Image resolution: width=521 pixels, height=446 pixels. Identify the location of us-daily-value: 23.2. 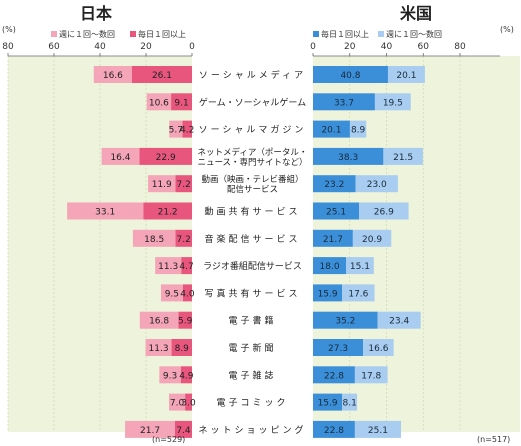
(334, 185).